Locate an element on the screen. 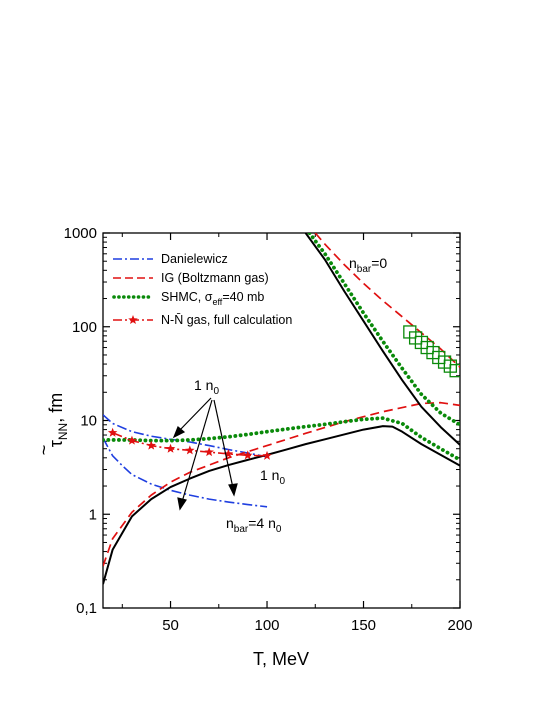  legend-label-nn-gas: N-N̄ gas, full calculation is located at coordinates (226, 320).